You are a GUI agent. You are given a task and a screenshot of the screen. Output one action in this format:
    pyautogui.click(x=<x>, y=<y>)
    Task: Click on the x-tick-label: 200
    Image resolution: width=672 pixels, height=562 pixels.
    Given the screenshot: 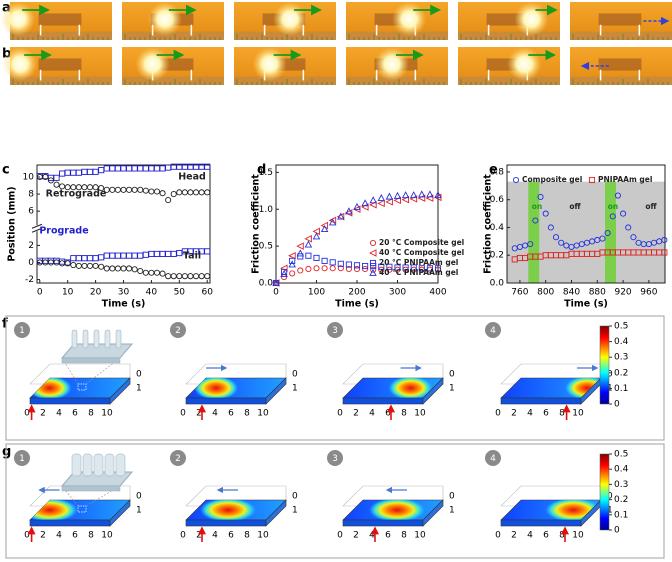 What is the action you would take?
    pyautogui.click(x=356, y=293)
    